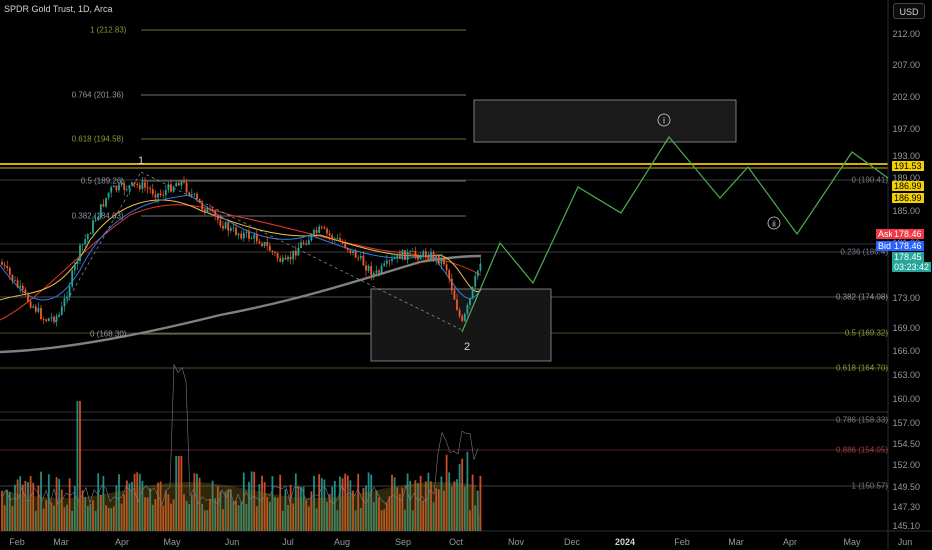 The height and width of the screenshot is (550, 932). What do you see at coordinates (866, 333) in the screenshot?
I see `fib-right-label: 0.5 (169.32)` at bounding box center [866, 333].